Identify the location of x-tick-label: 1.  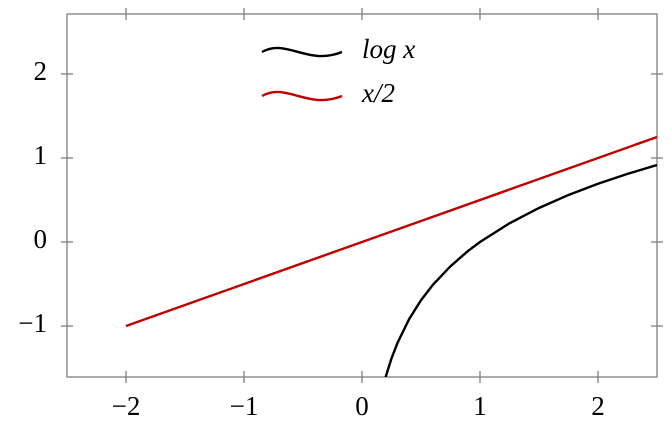
(480, 406).